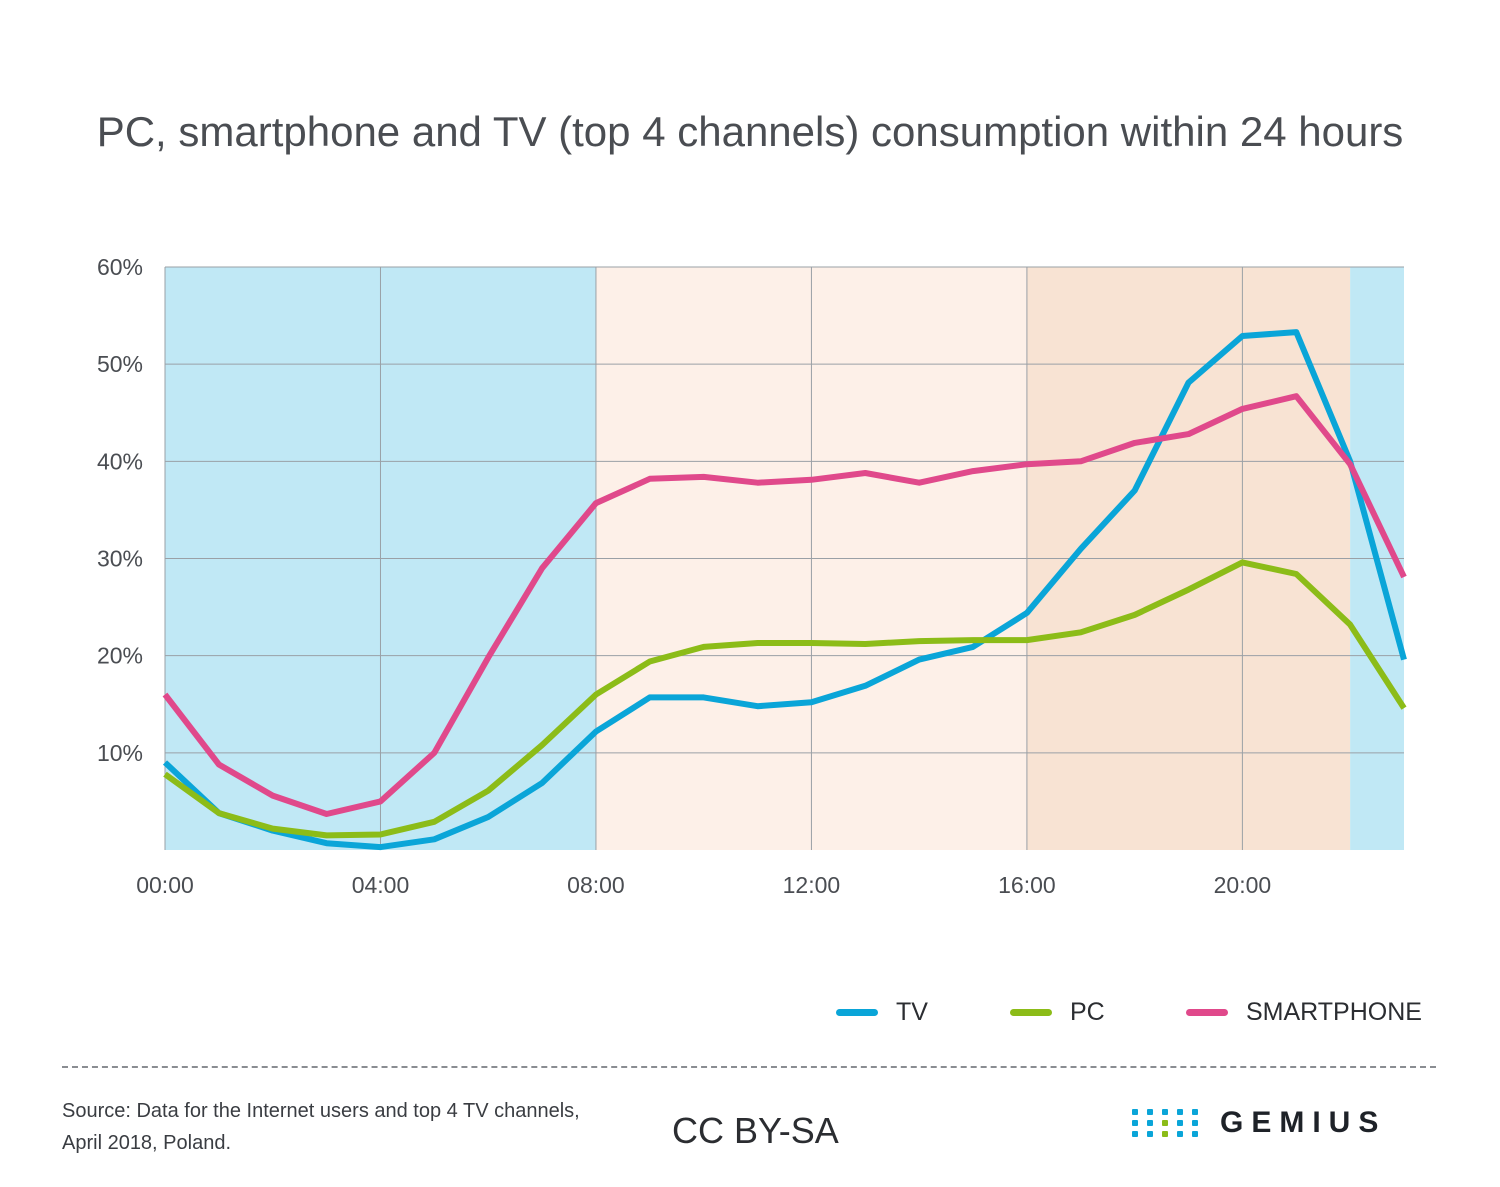 Image resolution: width=1500 pixels, height=1187 pixels. What do you see at coordinates (857, 1012) in the screenshot?
I see `legend-swatch-tv` at bounding box center [857, 1012].